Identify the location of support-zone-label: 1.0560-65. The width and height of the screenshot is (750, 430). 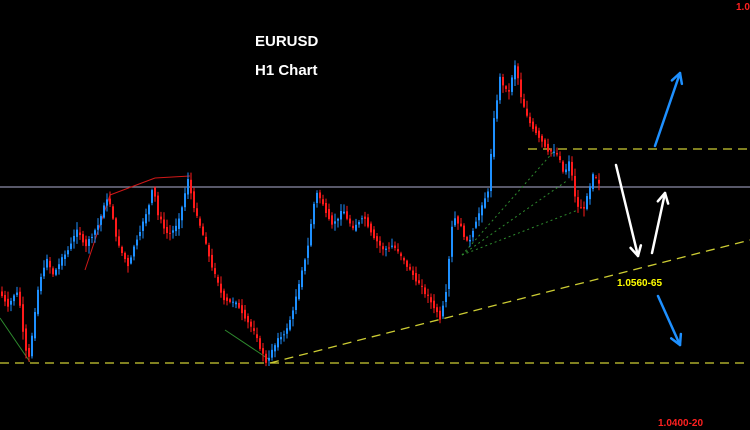
(640, 283).